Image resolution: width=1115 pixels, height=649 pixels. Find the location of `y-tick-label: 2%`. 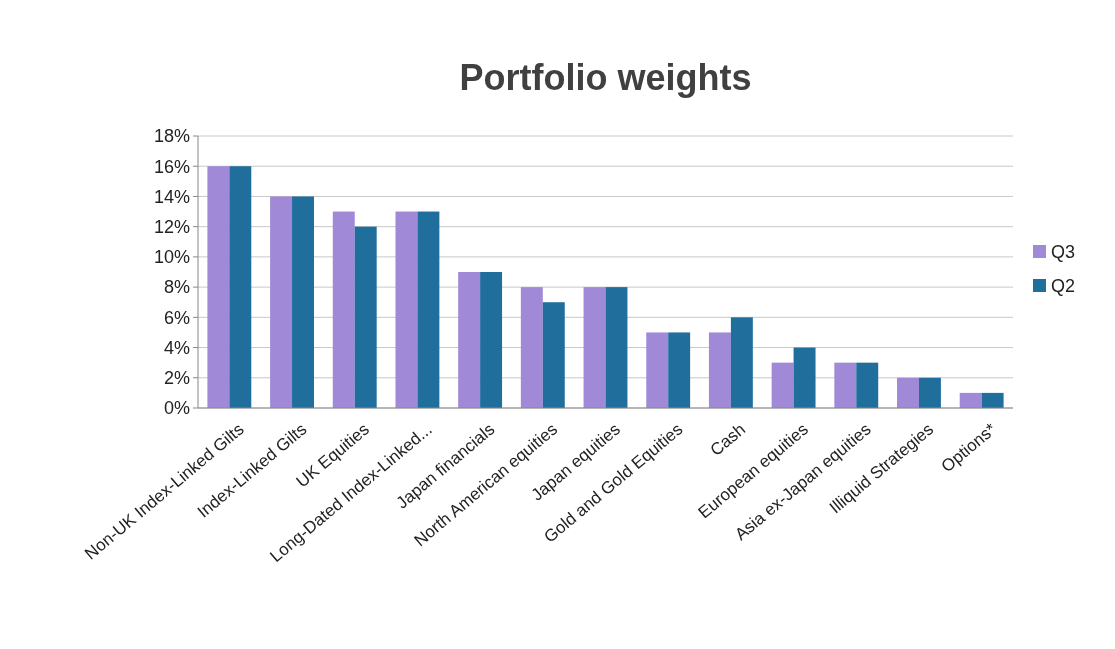

y-tick-label: 2% is located at coordinates (176, 378).